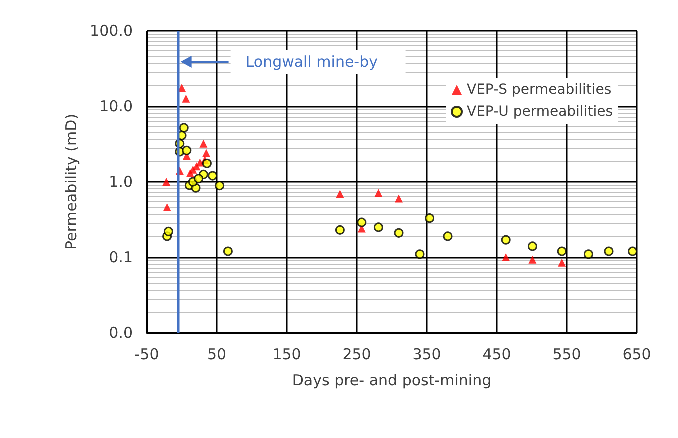  Describe the element at coordinates (147, 355) in the screenshot. I see `x-tick-label: -50` at that location.